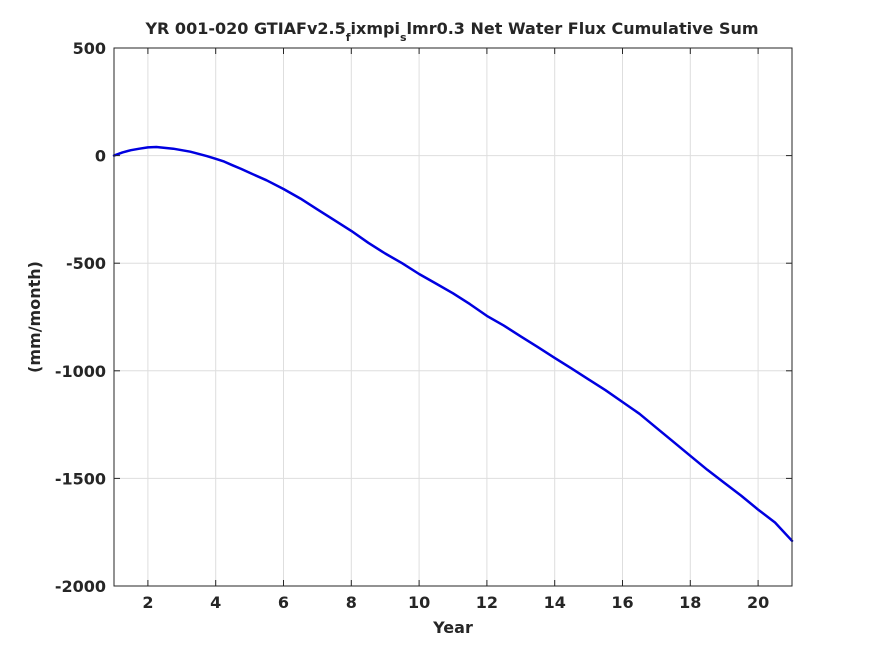 Image resolution: width=875 pixels, height=656 pixels. I want to click on x-tick-label: 12, so click(487, 602).